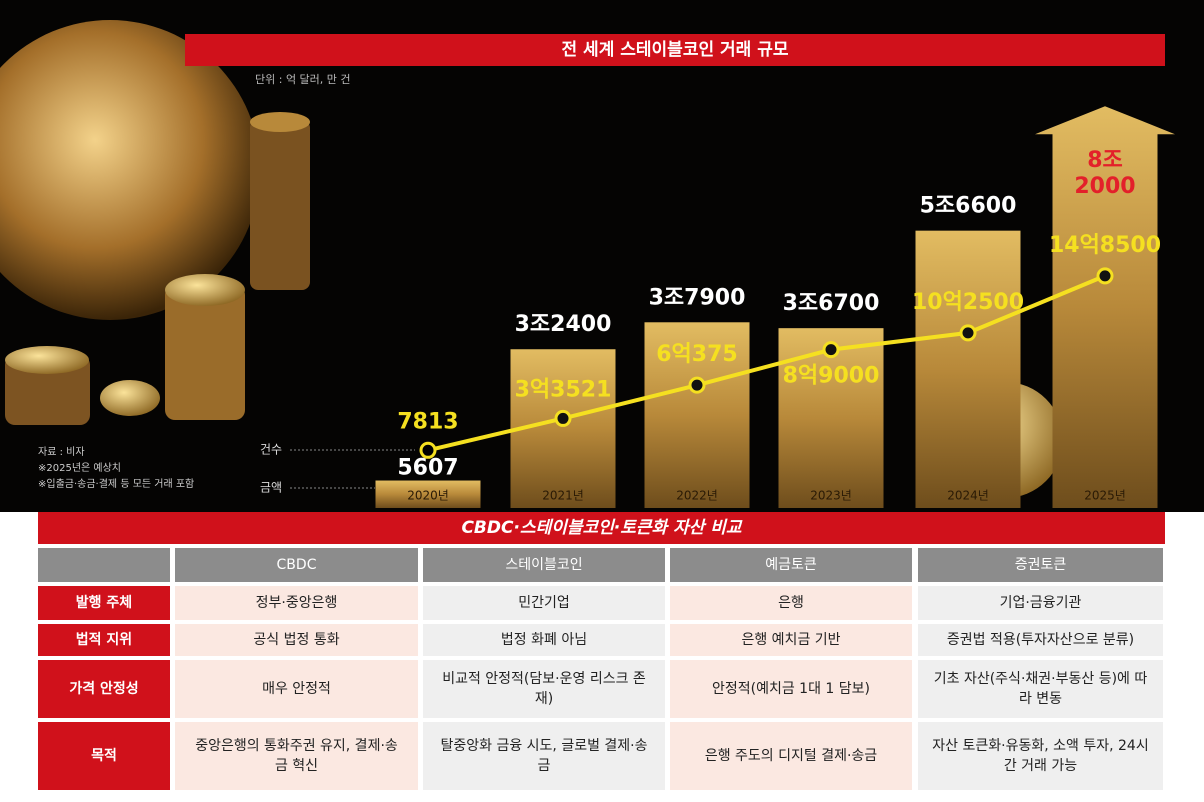  Describe the element at coordinates (766, 363) in the screenshot. I see `line` at that location.